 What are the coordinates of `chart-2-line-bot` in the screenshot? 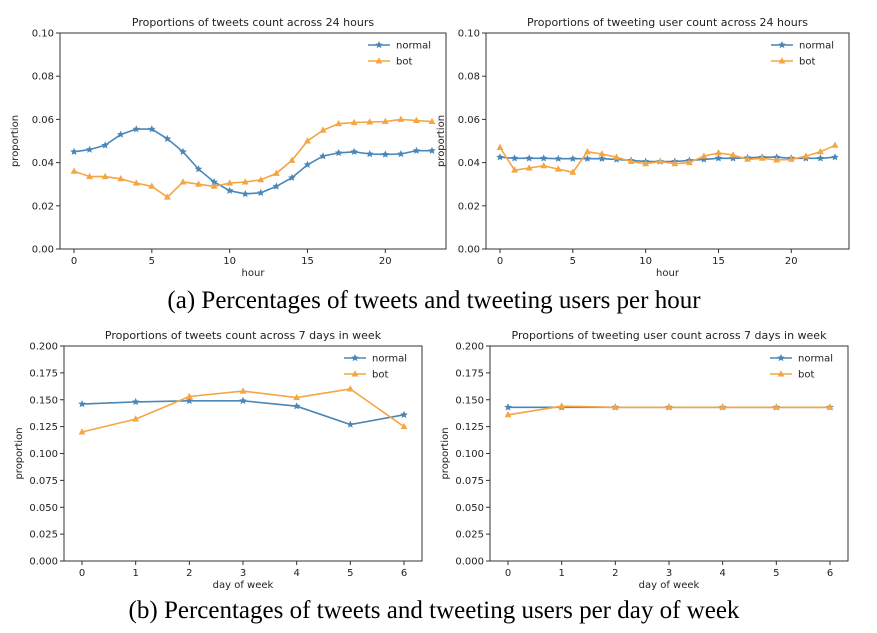 It's located at (667, 159).